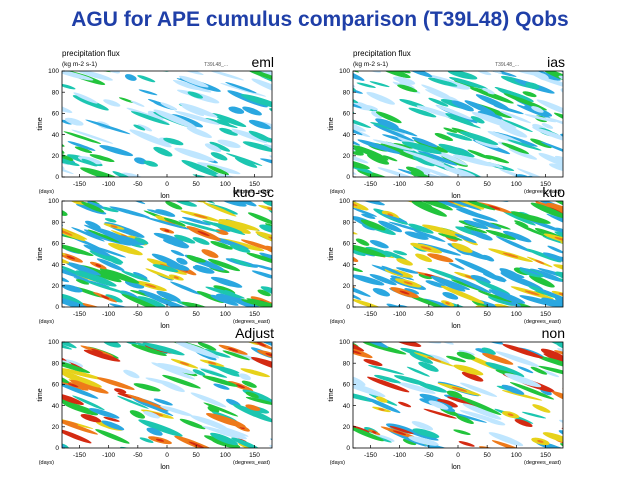  I want to click on x-tick-label: -150, so click(370, 455).